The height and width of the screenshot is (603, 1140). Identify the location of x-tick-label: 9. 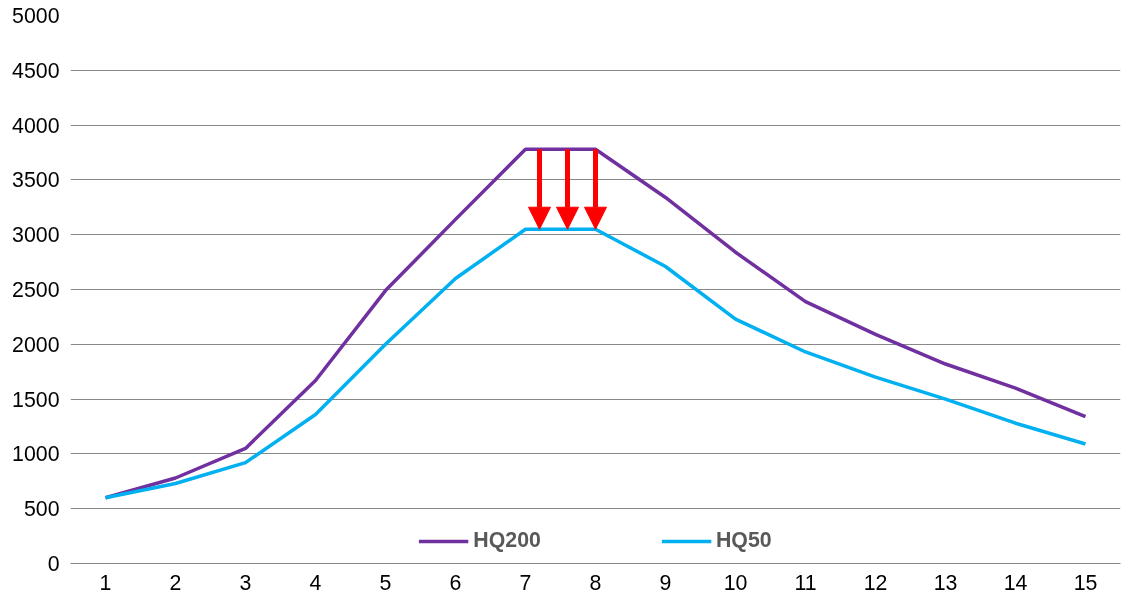
(665, 582).